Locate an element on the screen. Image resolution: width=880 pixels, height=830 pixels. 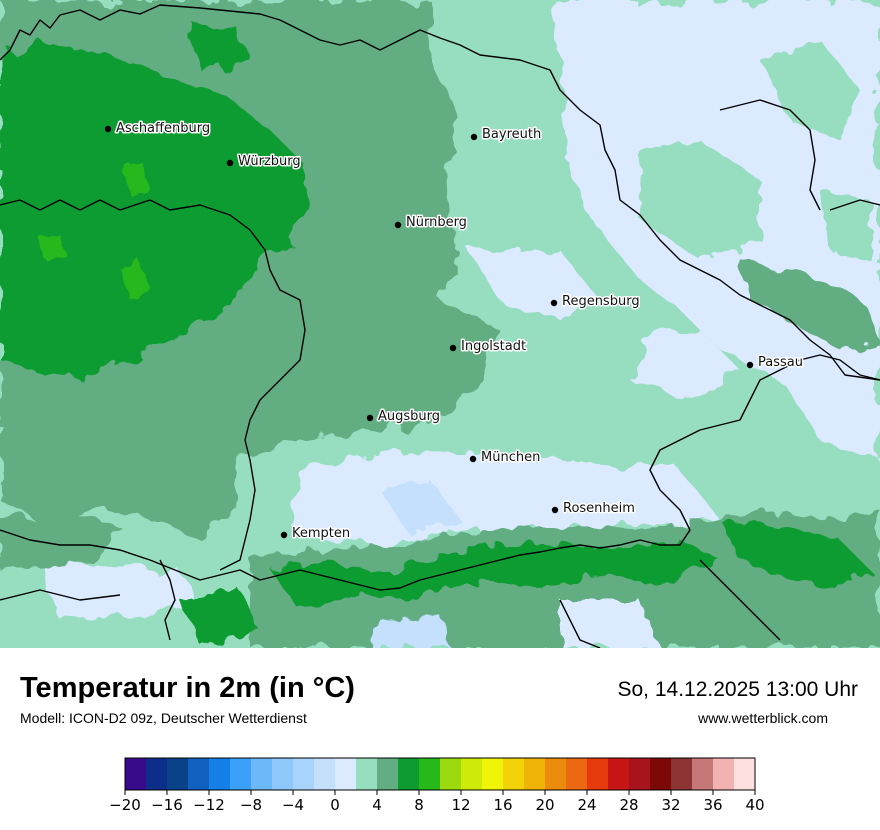
legend-tick-label: 8 is located at coordinates (419, 805).